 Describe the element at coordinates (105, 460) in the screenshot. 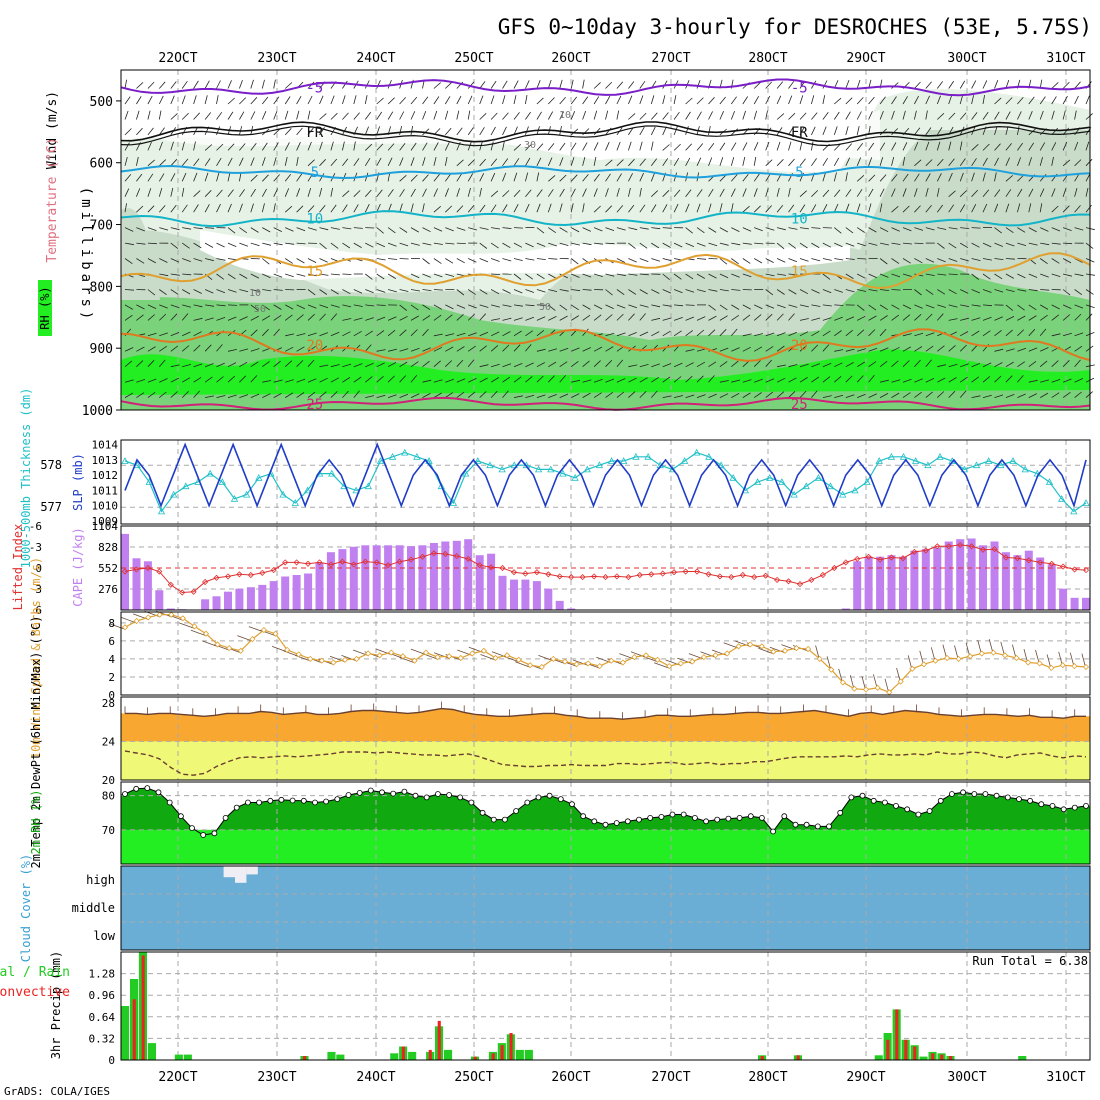

I see `slp-tick-label: 1013` at that location.